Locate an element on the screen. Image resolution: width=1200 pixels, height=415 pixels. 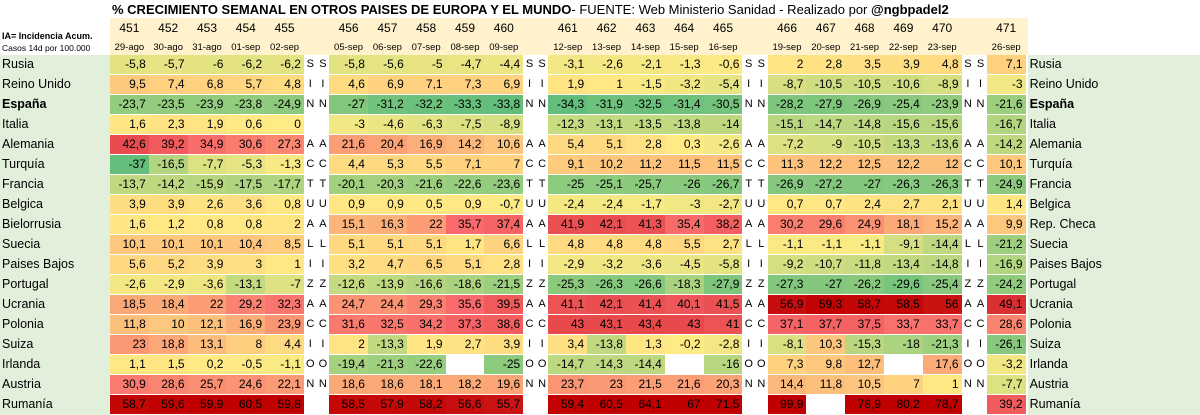
data-cell: 41,9 is located at coordinates (568, 224).